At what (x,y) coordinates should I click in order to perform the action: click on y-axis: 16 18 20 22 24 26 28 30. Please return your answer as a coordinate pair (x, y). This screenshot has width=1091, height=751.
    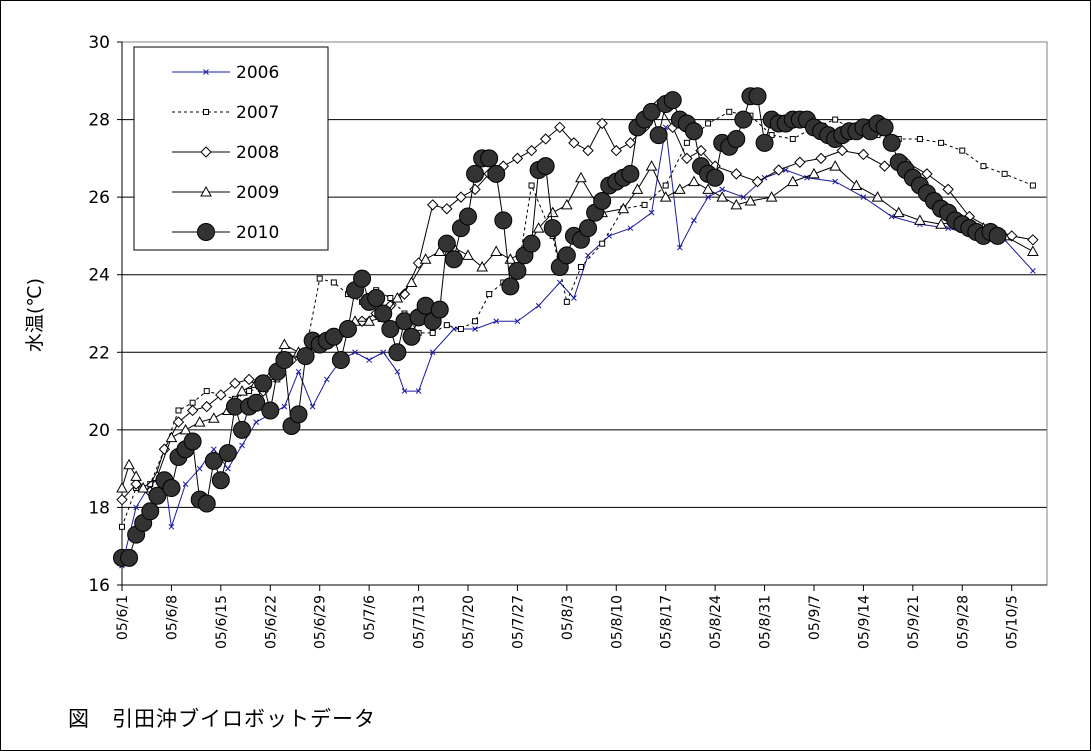
    Looking at the image, I should click on (105, 314).